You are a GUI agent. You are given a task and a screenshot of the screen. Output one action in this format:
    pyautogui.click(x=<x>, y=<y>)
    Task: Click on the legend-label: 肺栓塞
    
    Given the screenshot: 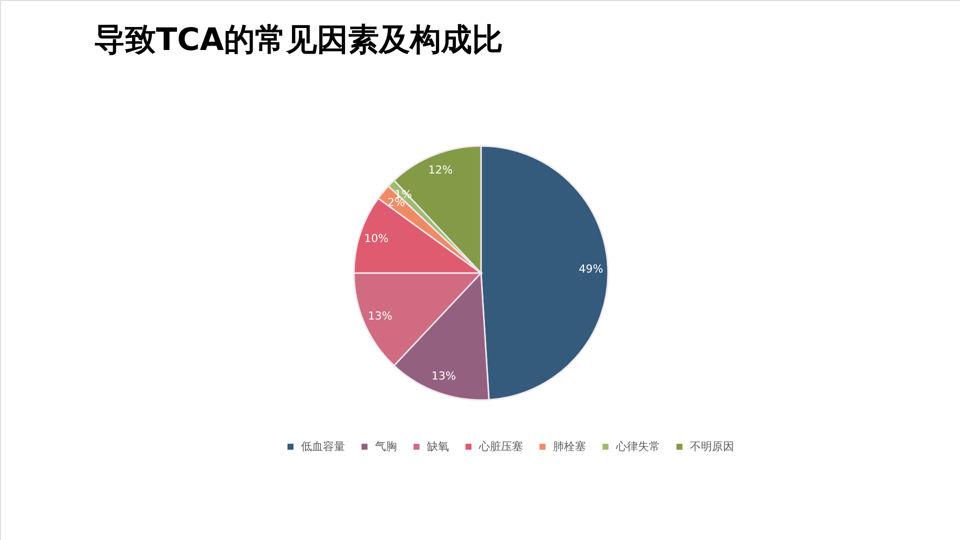 What is the action you would take?
    pyautogui.click(x=569, y=446)
    